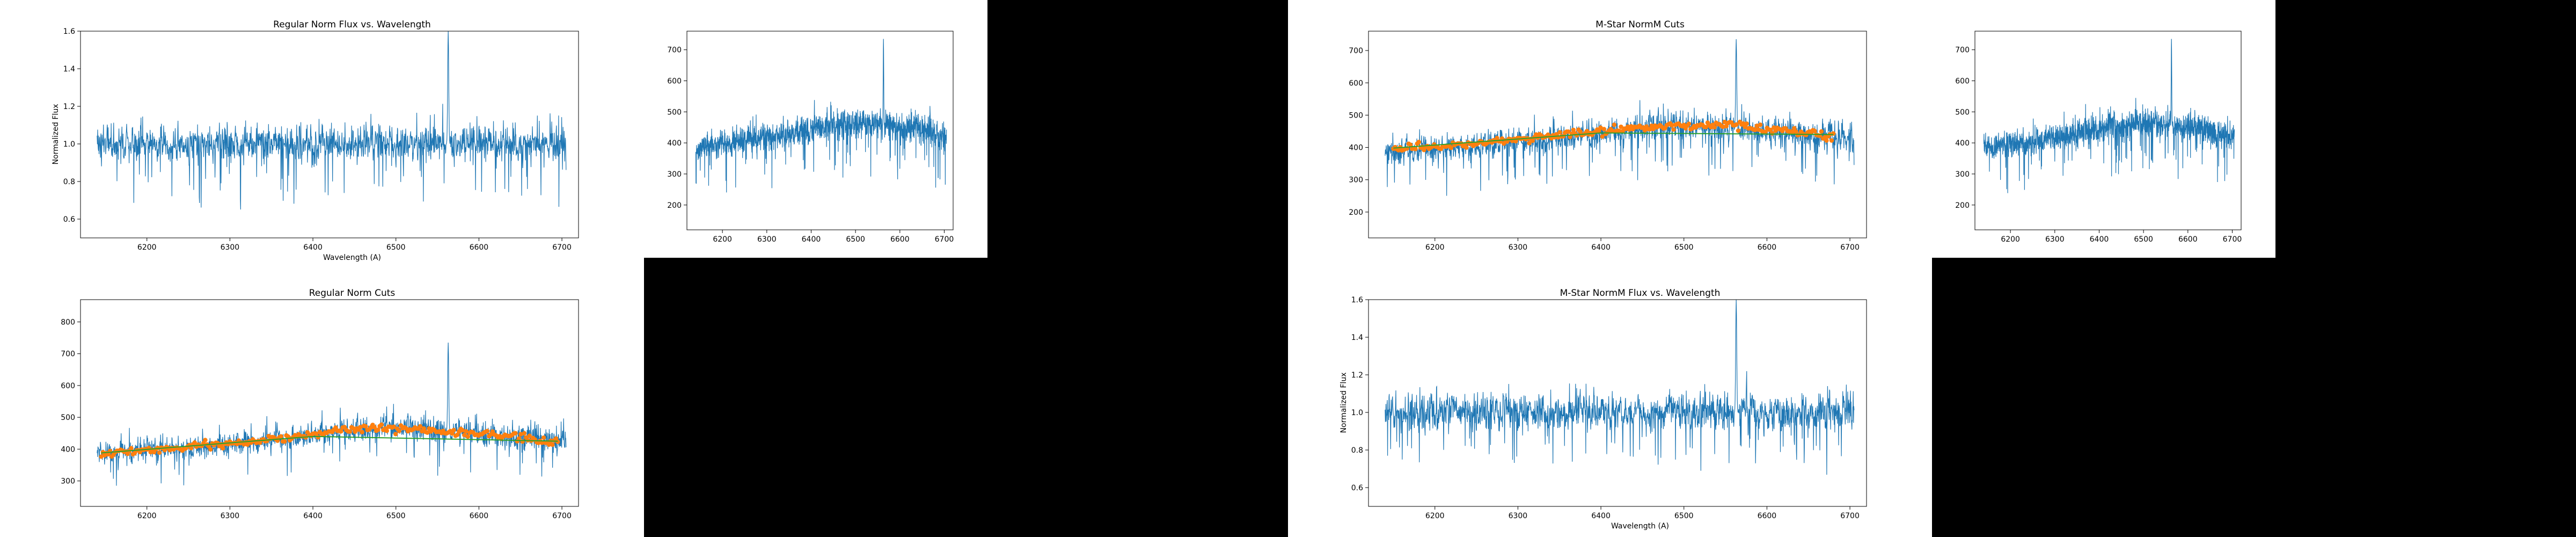 This screenshot has width=2576, height=537. What do you see at coordinates (1356, 84) in the screenshot?
I see `y-tick-label: 600` at bounding box center [1356, 84].